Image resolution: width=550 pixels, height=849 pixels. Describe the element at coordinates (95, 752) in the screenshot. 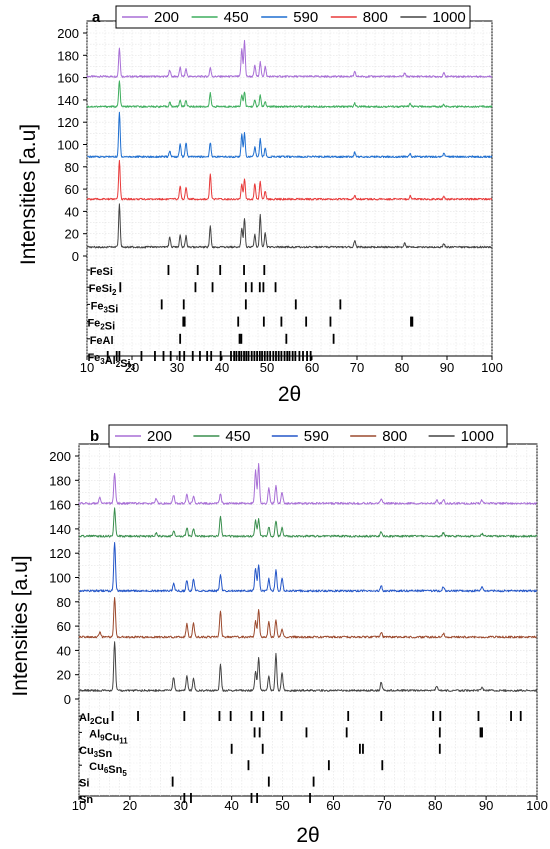

I see `phase-label: Cu3Sn` at that location.